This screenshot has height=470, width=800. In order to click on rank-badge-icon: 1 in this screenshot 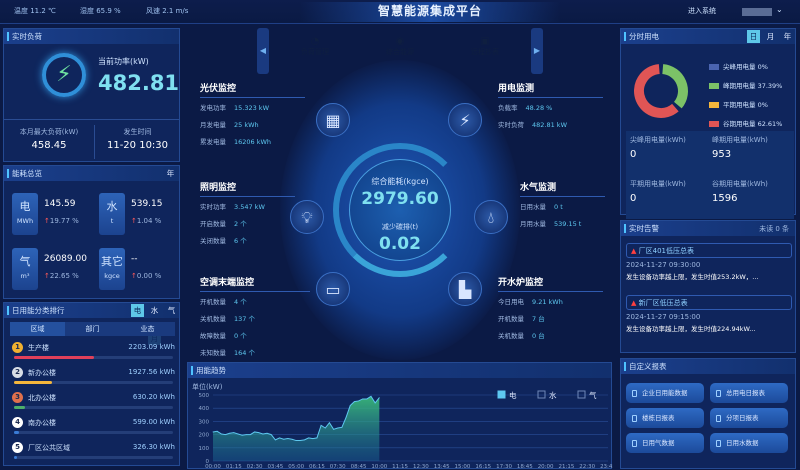, I will do `click(17, 347)`.